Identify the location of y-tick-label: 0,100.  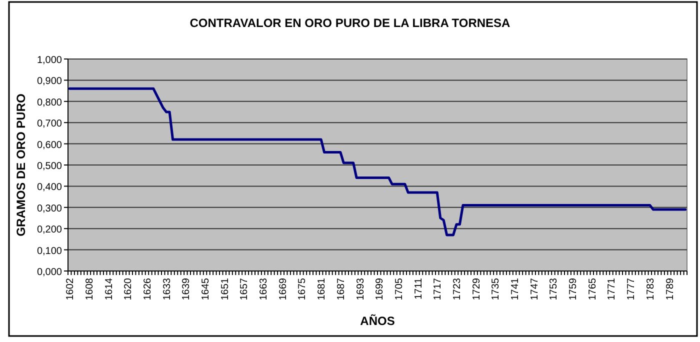
(49, 251).